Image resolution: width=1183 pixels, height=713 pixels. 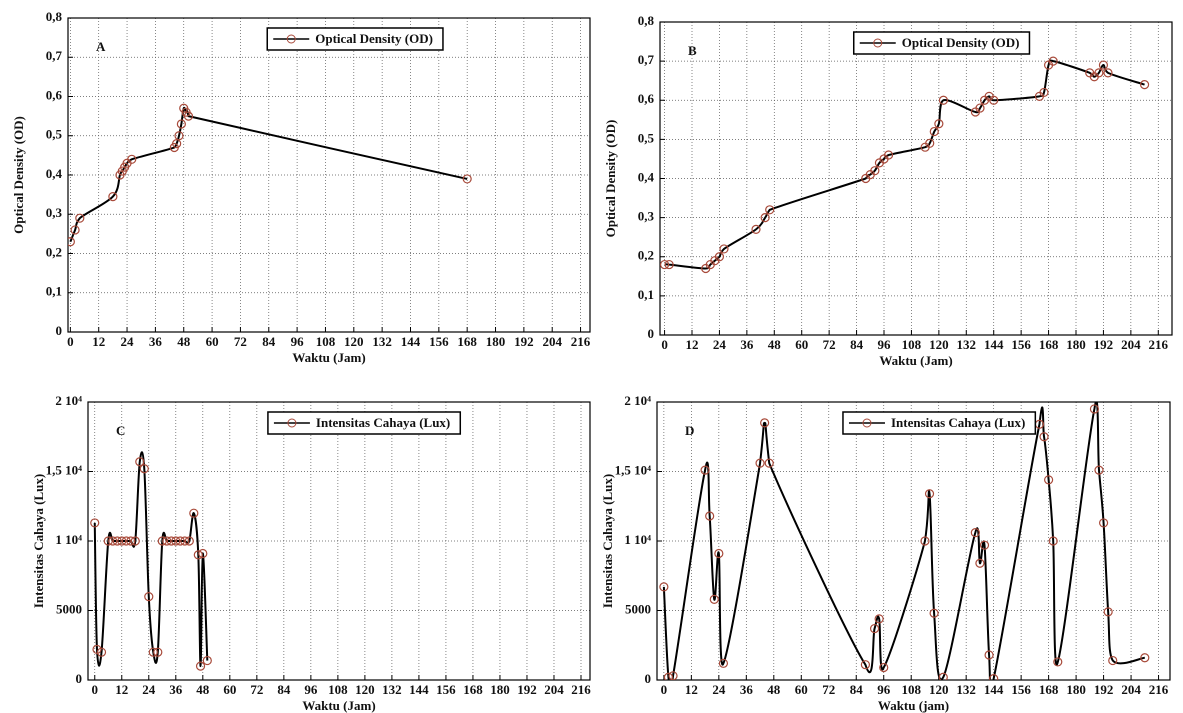 I want to click on y-tick-label: 1 10⁴, so click(x=637, y=539).